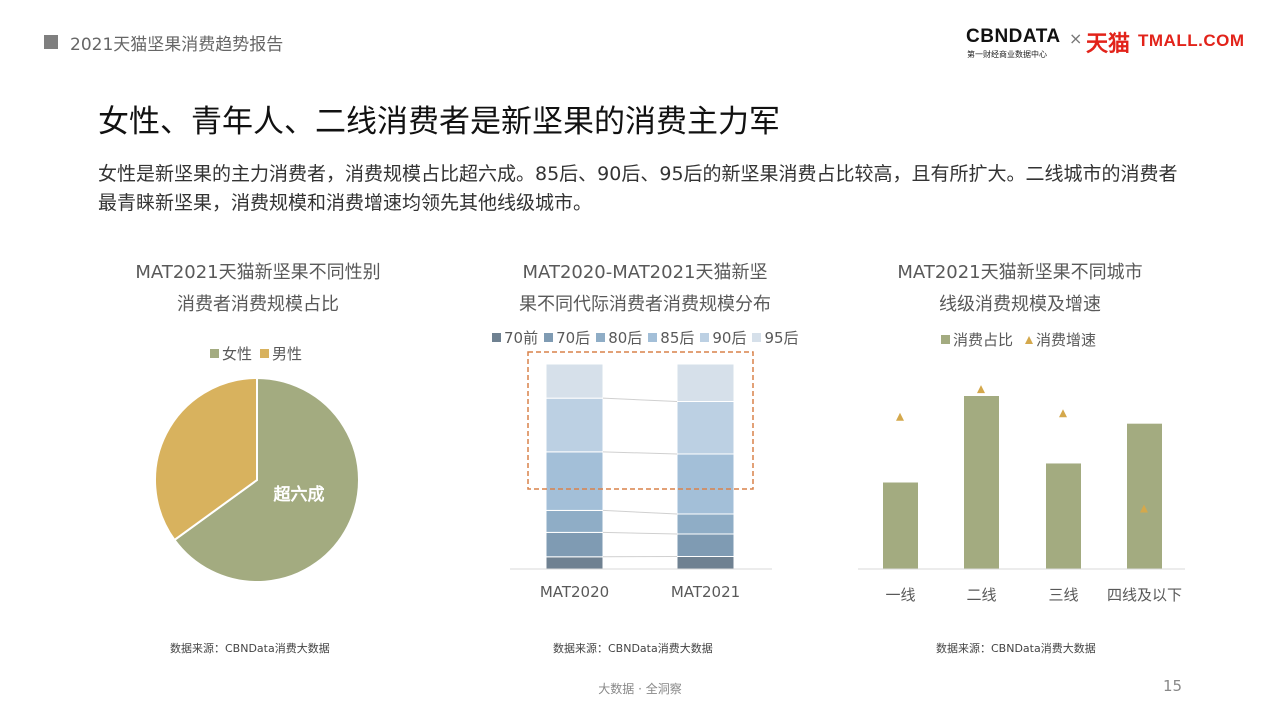 The image size is (1280, 720). I want to click on city-x-label: 二线, so click(981, 595).